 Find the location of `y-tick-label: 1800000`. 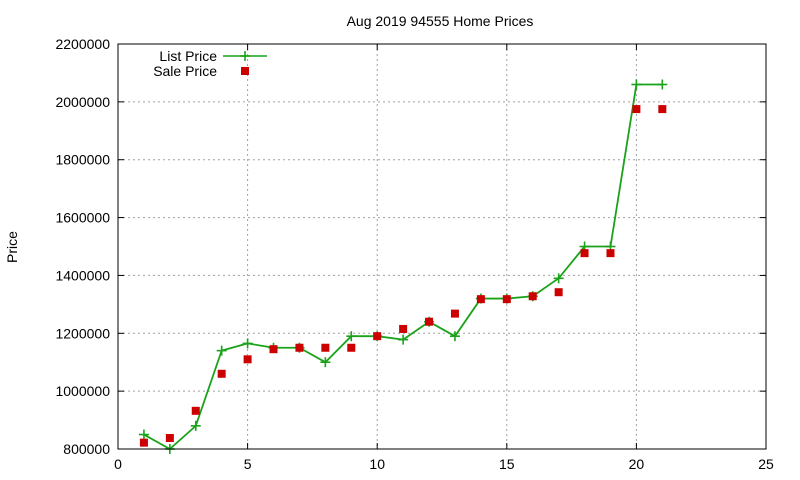

y-tick-label: 1800000 is located at coordinates (82, 160).